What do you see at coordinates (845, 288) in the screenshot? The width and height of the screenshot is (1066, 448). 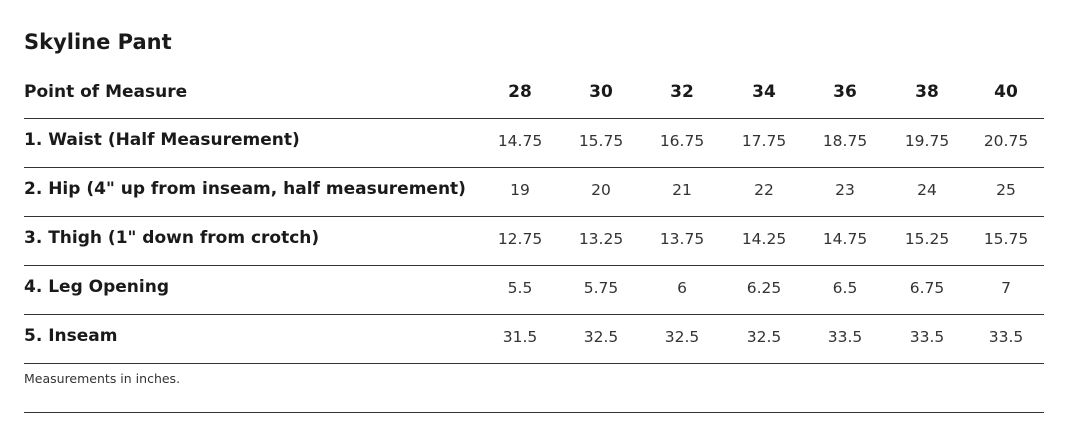 I see `cell: 6.5` at bounding box center [845, 288].